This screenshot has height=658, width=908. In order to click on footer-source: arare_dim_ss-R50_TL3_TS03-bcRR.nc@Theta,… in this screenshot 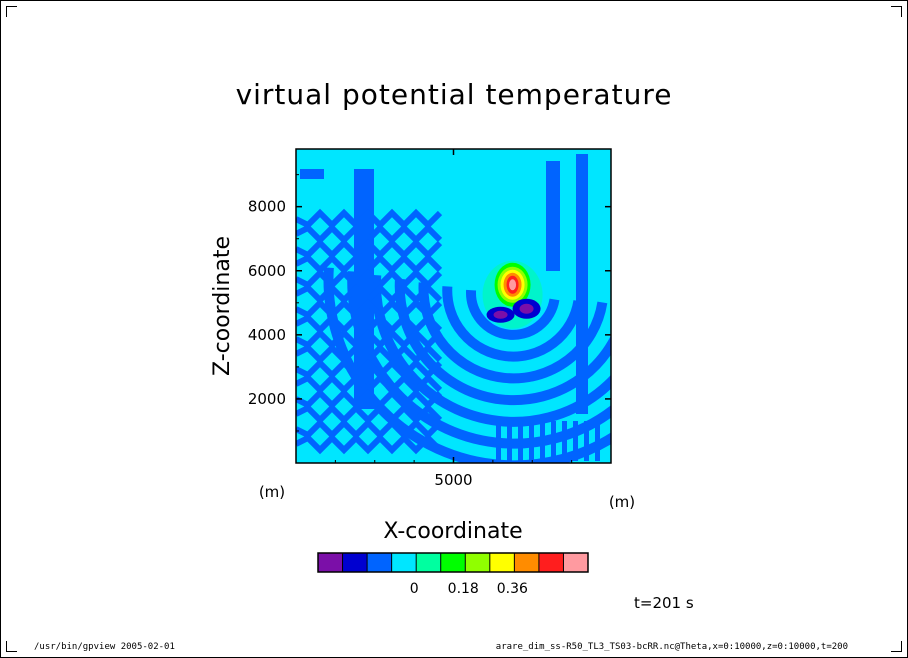, I will do `click(671, 647)`.